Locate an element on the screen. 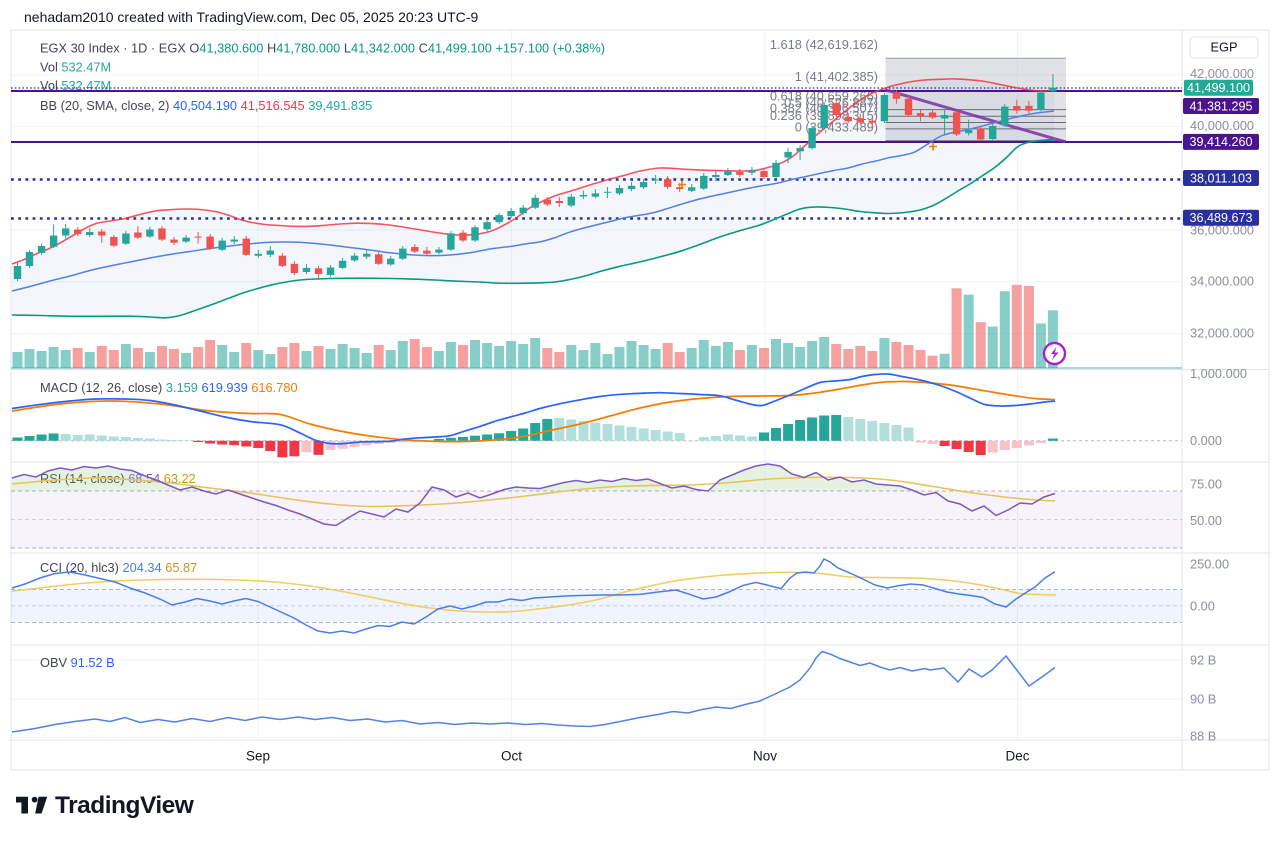  svg-text: Nov is located at coordinates (765, 756).